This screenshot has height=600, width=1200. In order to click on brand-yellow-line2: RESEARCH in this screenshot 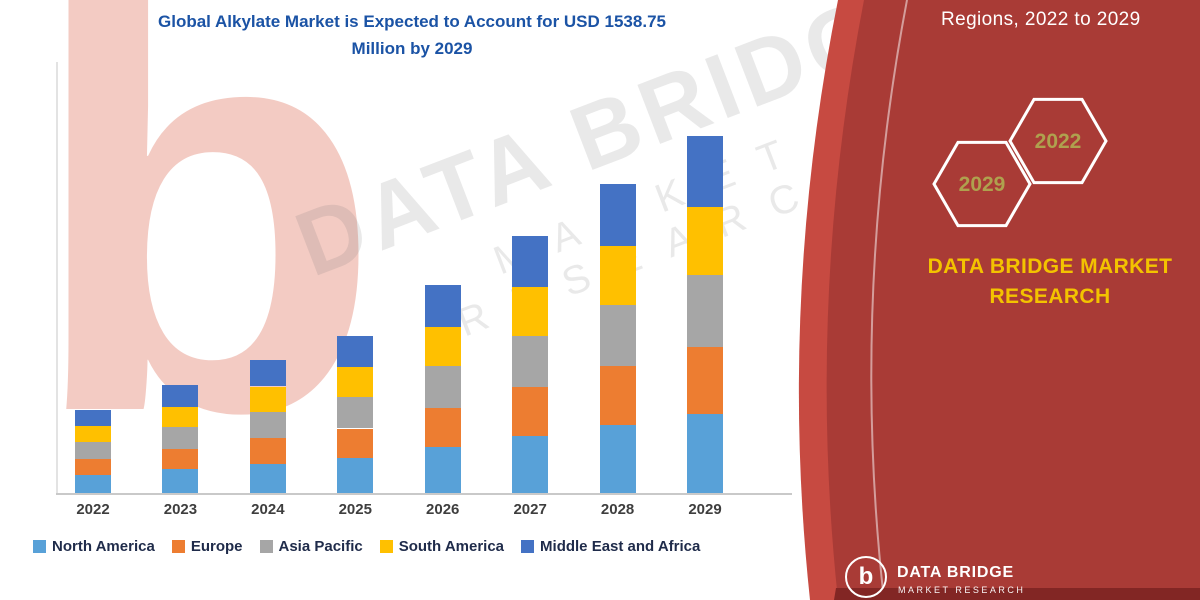, I will do `click(1050, 297)`.